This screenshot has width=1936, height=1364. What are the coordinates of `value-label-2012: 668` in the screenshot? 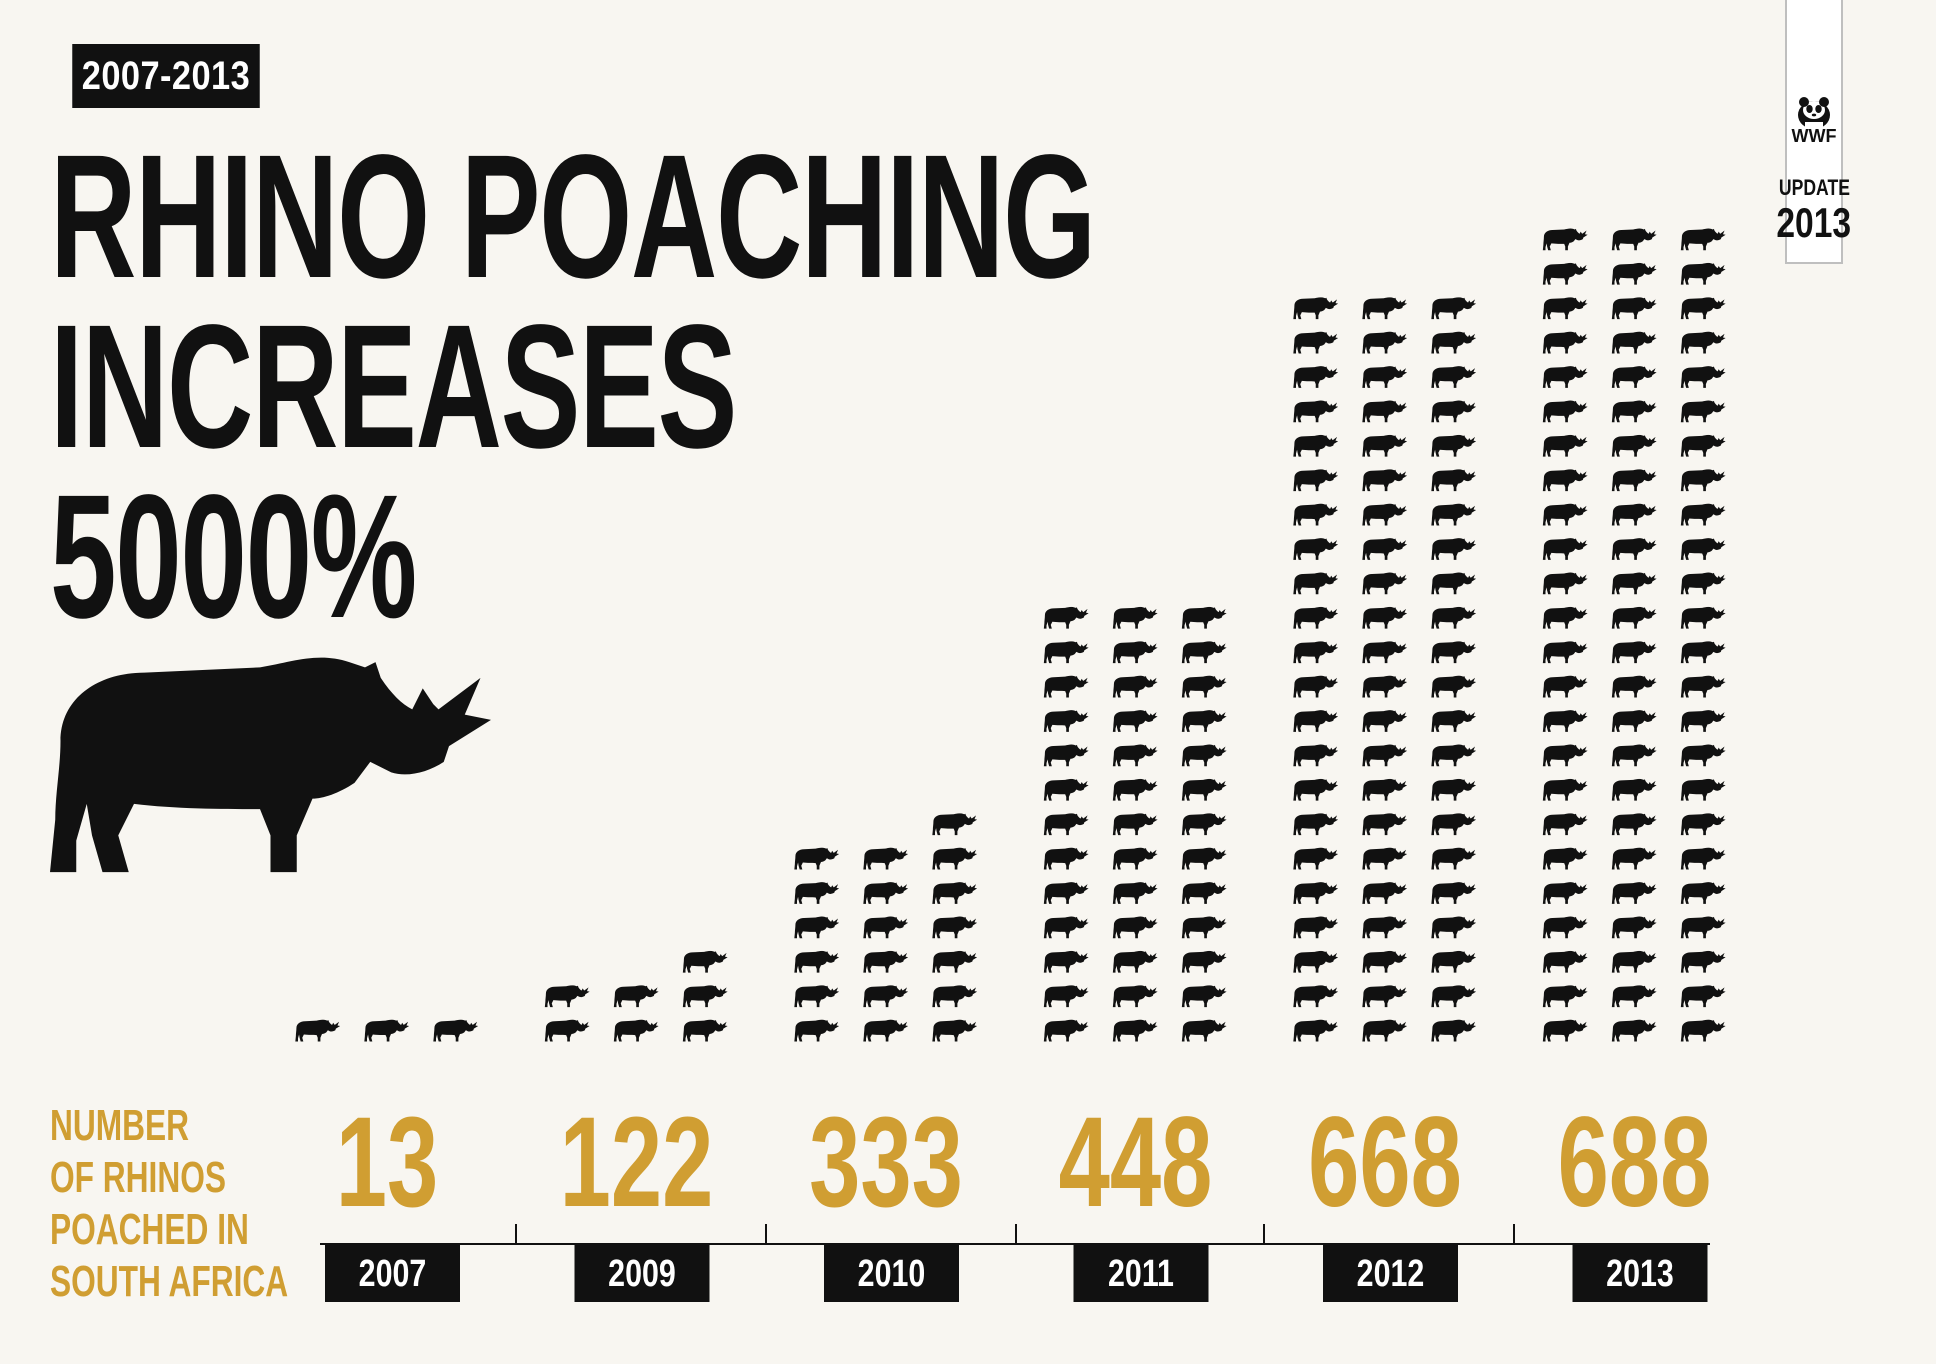 It's located at (1385, 1161).